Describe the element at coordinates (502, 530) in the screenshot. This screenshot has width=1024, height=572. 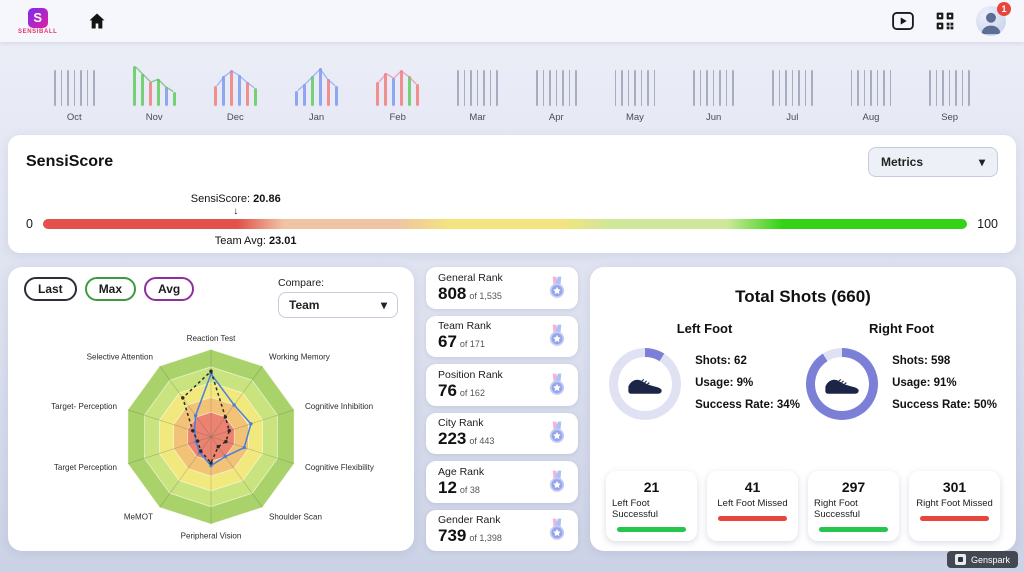
I see `rank-card-gender: Gender Rank 739 of 1,398` at that location.